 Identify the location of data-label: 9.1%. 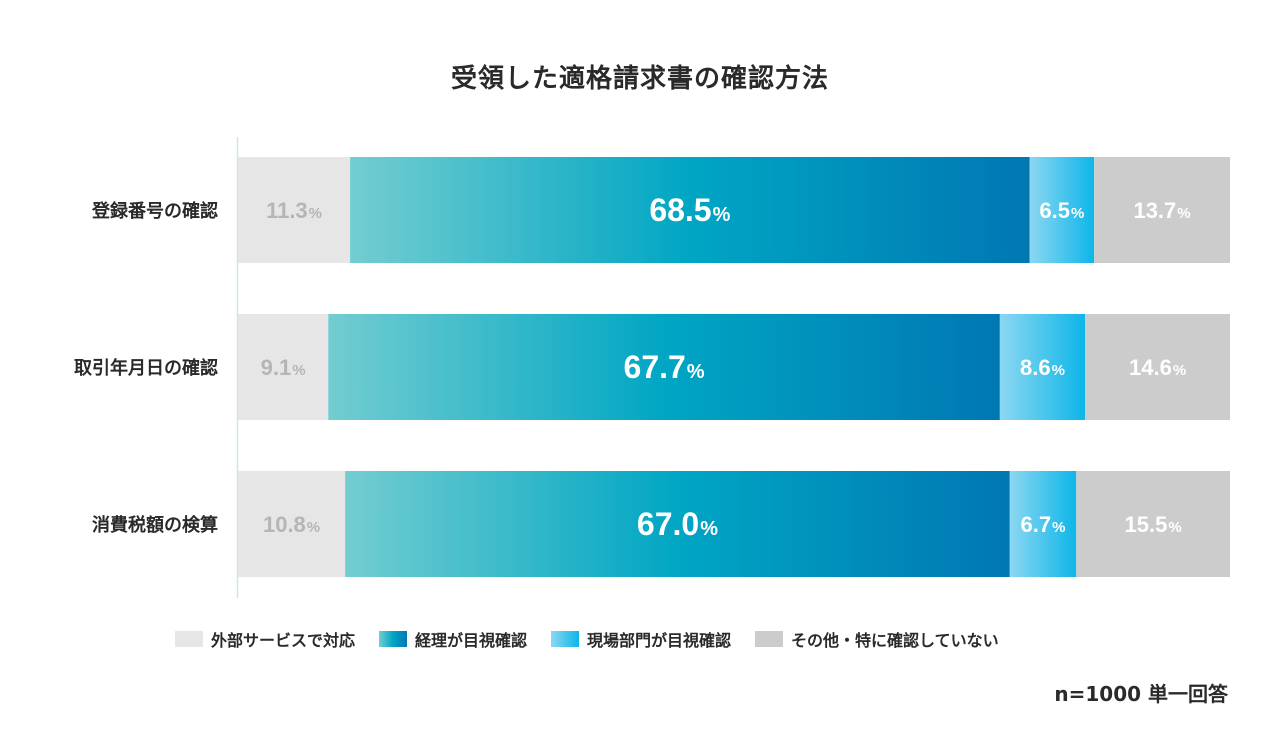
(283, 367).